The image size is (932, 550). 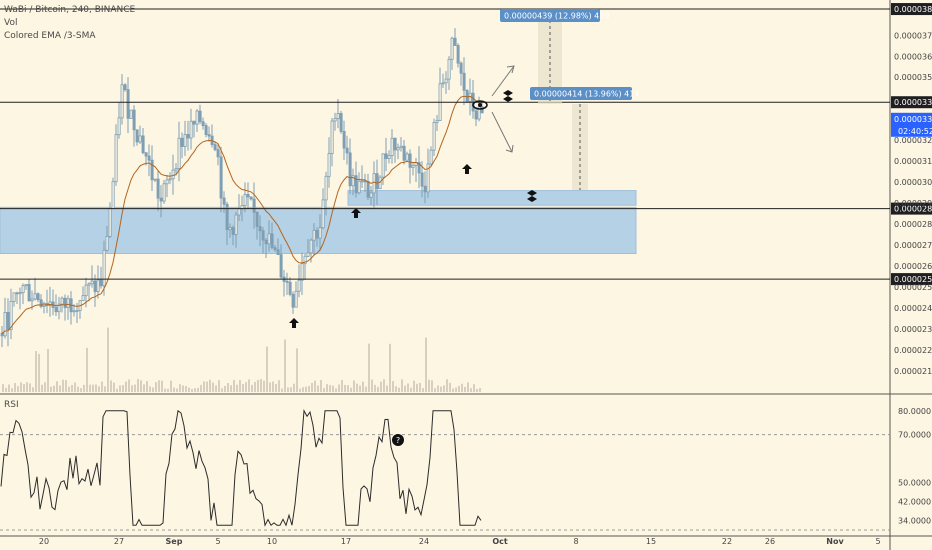 What do you see at coordinates (913, 161) in the screenshot?
I see `price-tick-label: 0.00003100` at bounding box center [913, 161].